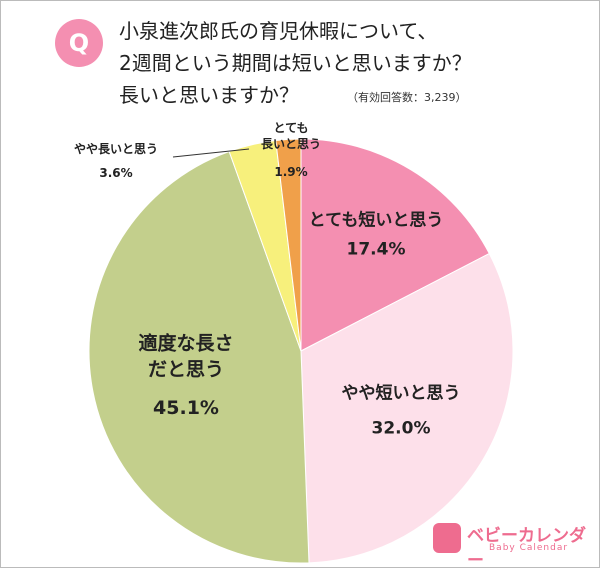 Image resolution: width=600 pixels, height=568 pixels. I want to click on slice-value-label: 1.9%, so click(291, 171).